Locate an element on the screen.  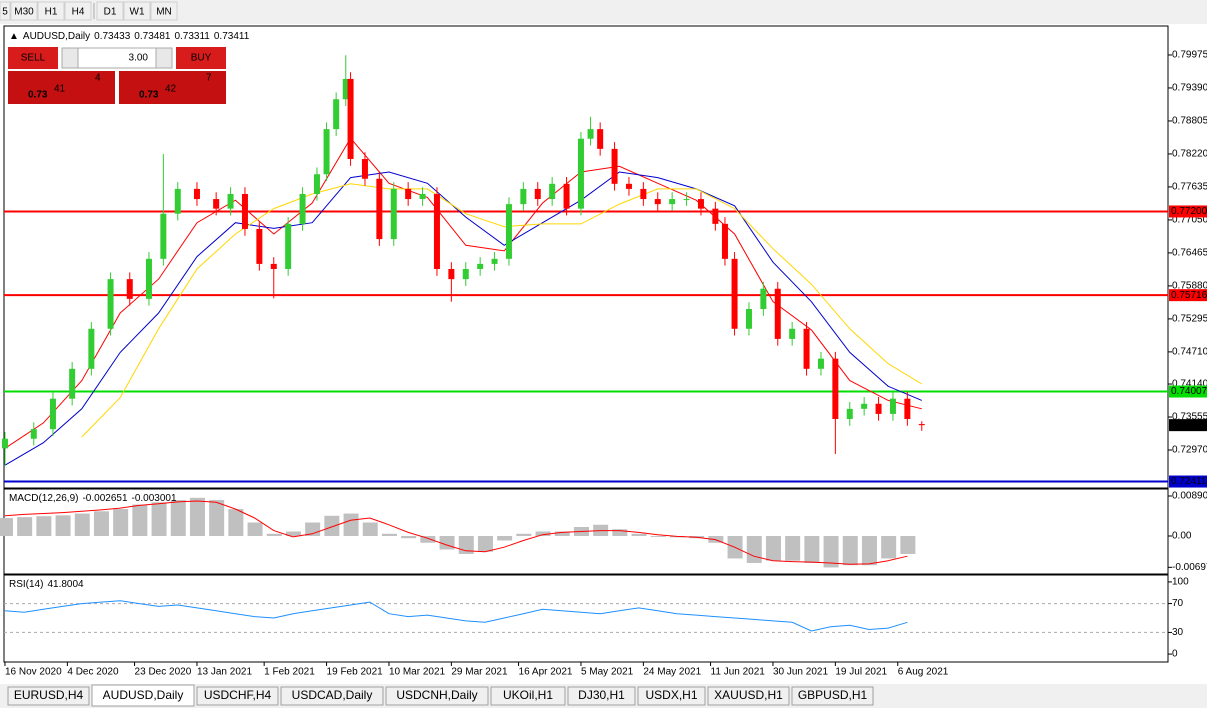
lots-up is located at coordinates (164, 58).